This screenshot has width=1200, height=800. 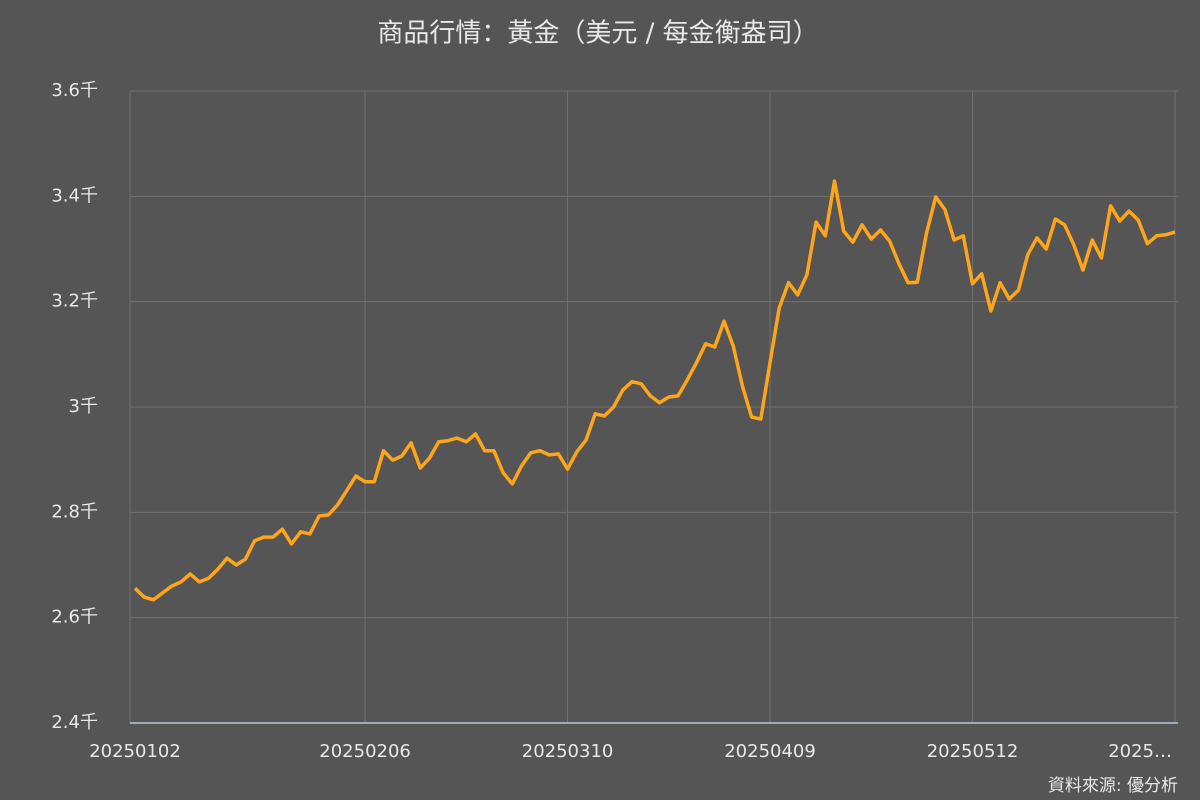 I want to click on source-note: 資料來源: 優分析, so click(x=1113, y=786).